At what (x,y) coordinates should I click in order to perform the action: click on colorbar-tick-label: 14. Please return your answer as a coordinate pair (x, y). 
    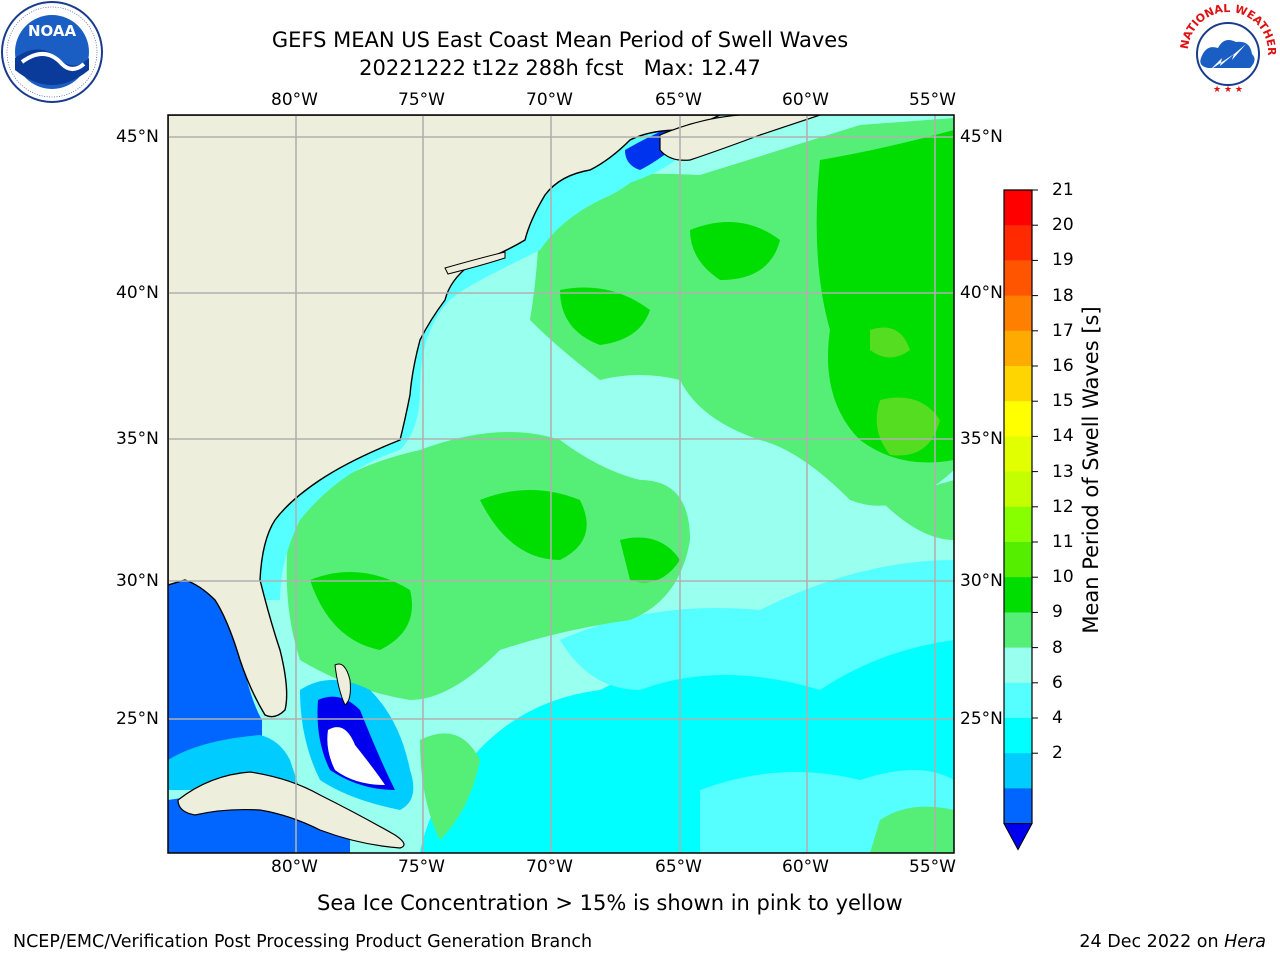
    Looking at the image, I should click on (1063, 436).